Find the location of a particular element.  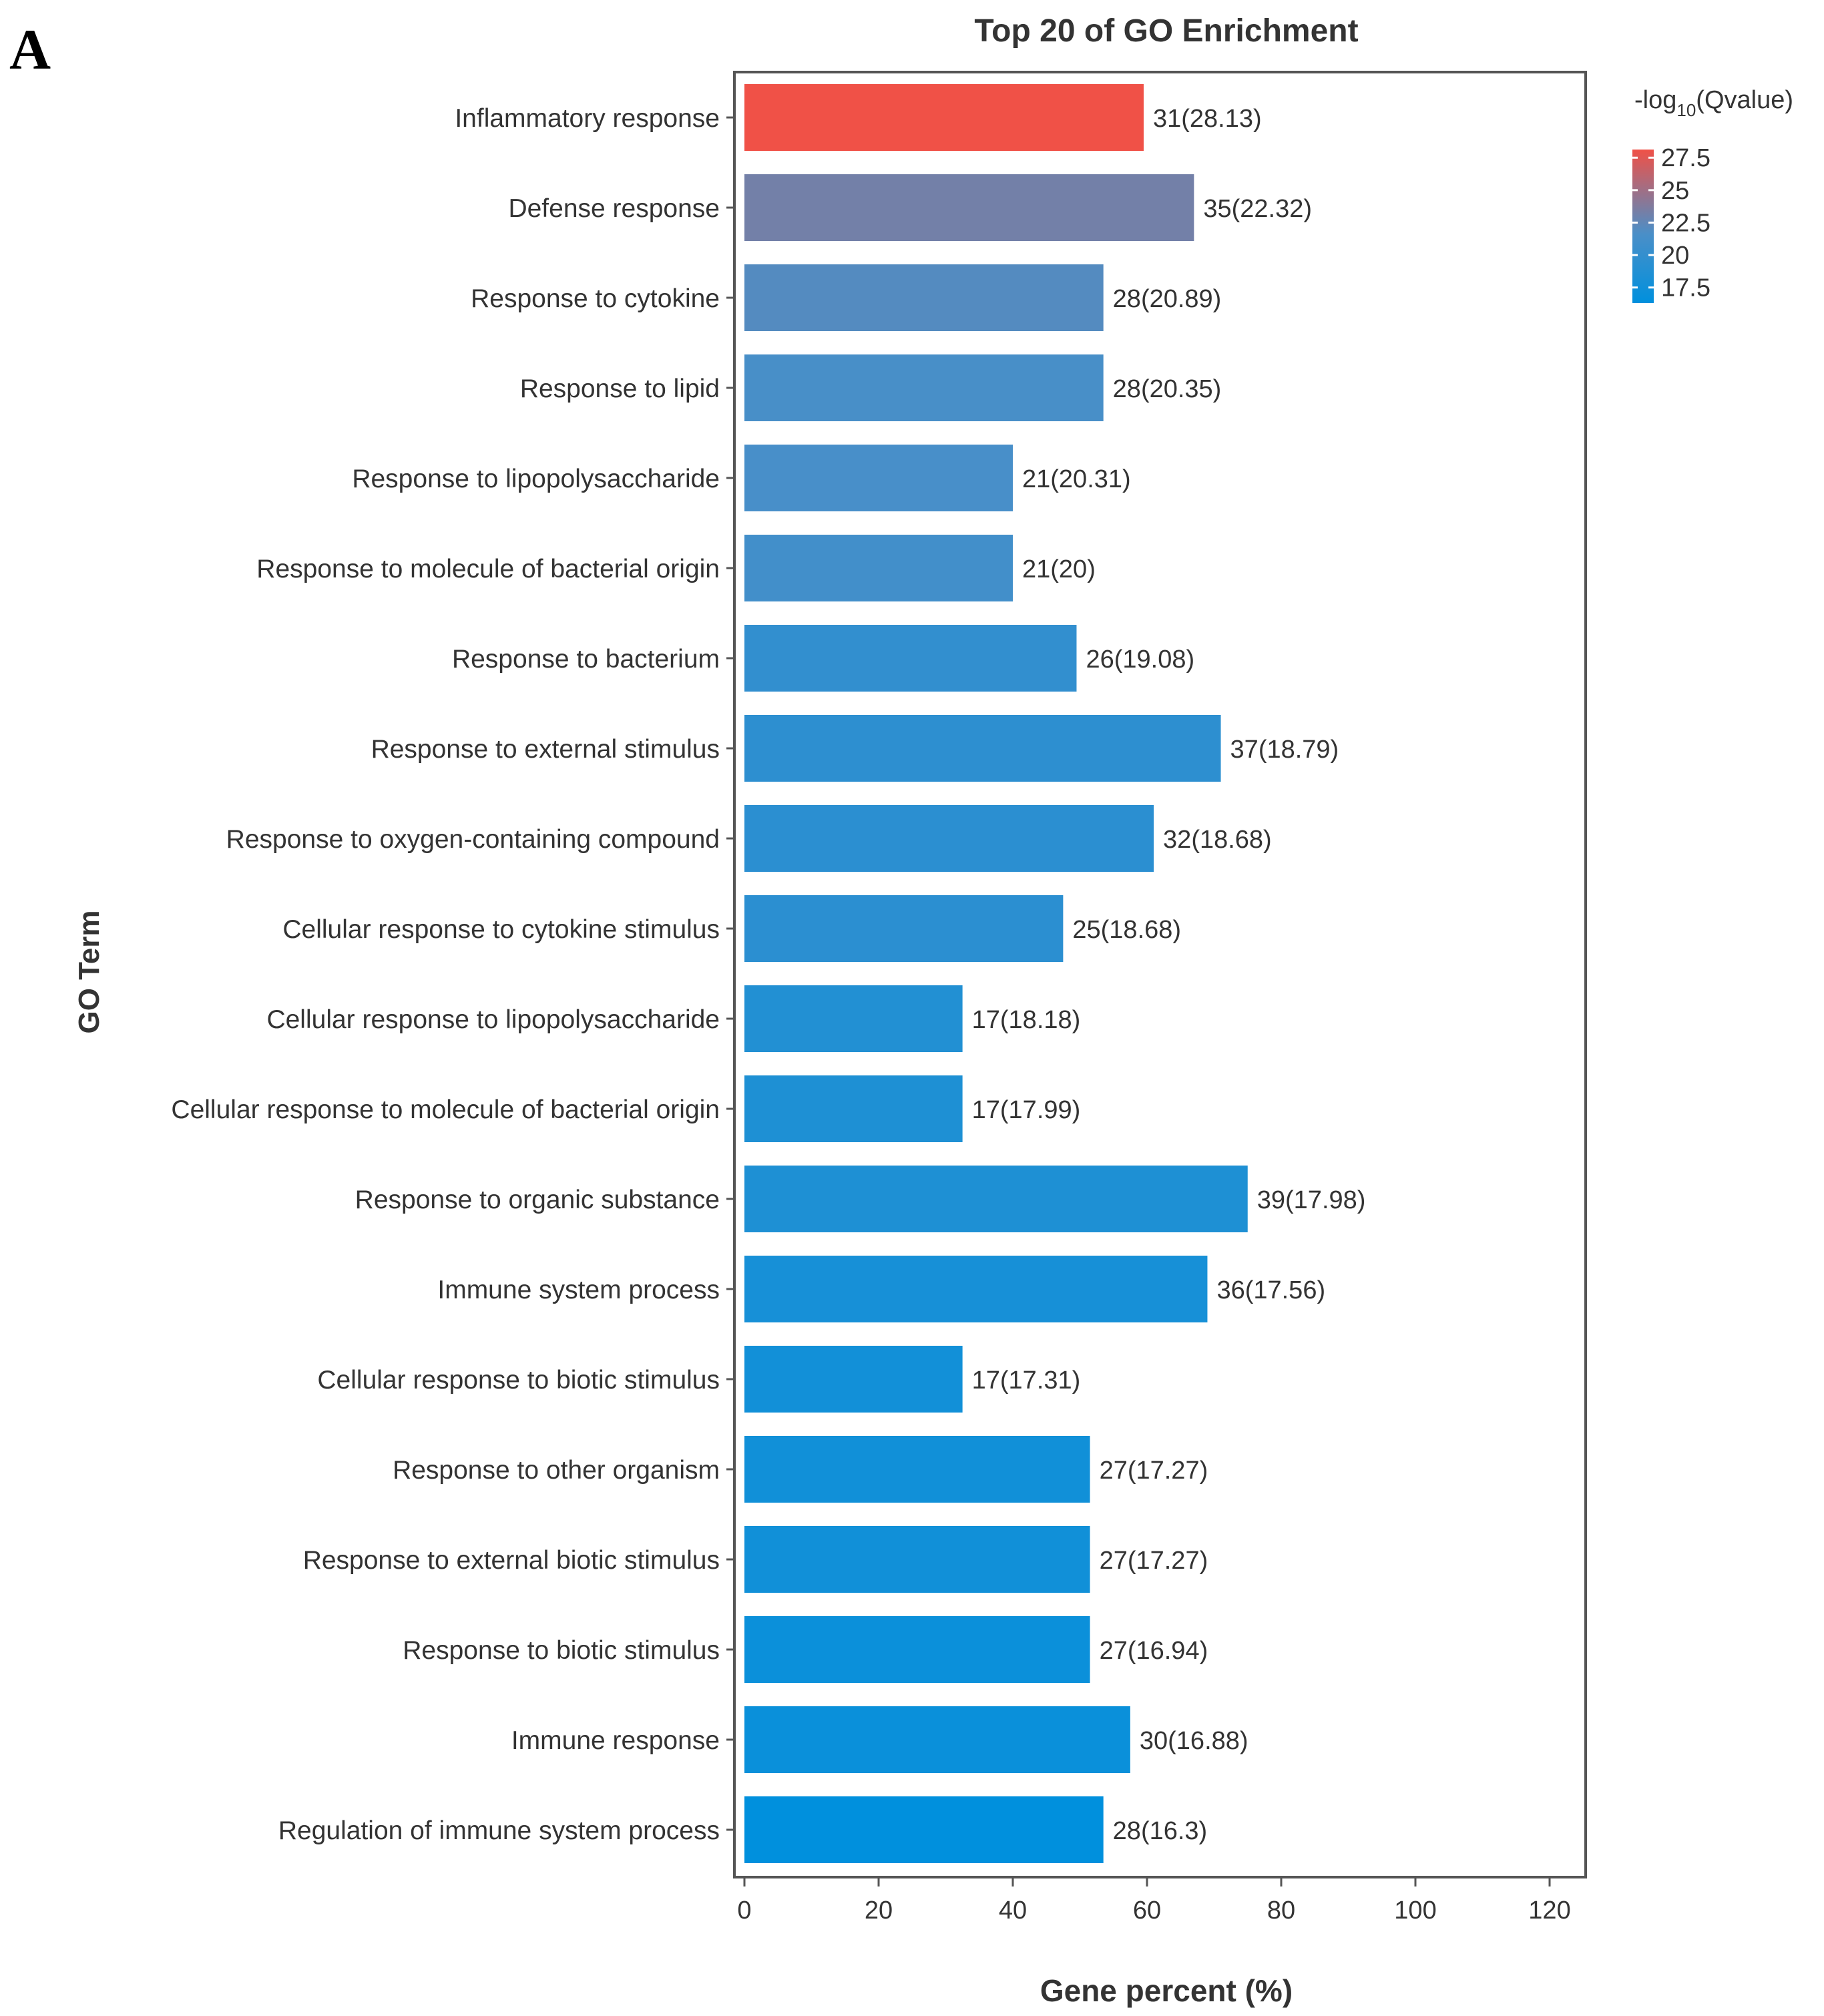

data-label: 30(16.88) is located at coordinates (1194, 1741).